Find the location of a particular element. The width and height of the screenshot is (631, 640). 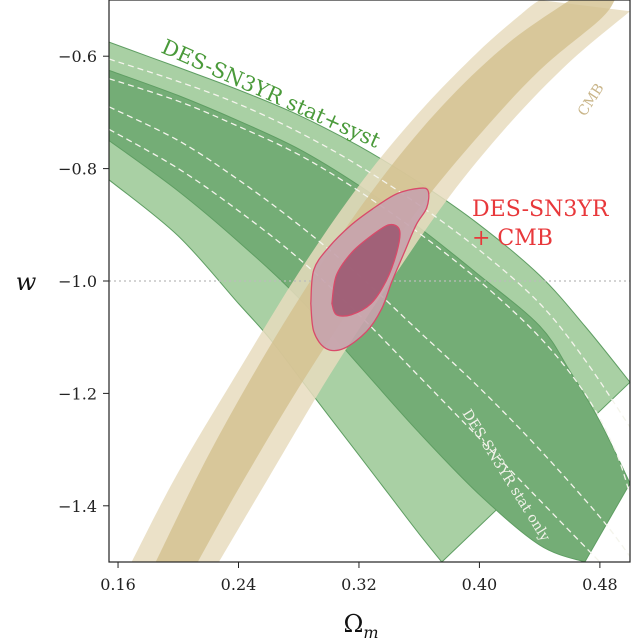

x-axis-label-subscript: m is located at coordinates (370, 631).